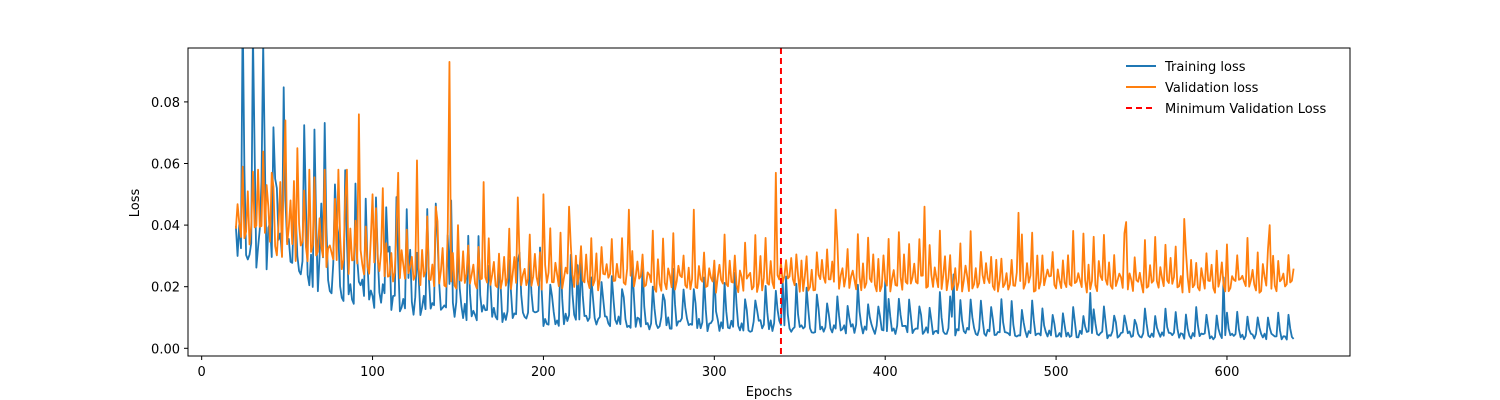 This screenshot has height=400, width=1500. I want to click on x-axis-ticks: 0 100 200 300 400 500 600, so click(719, 368).